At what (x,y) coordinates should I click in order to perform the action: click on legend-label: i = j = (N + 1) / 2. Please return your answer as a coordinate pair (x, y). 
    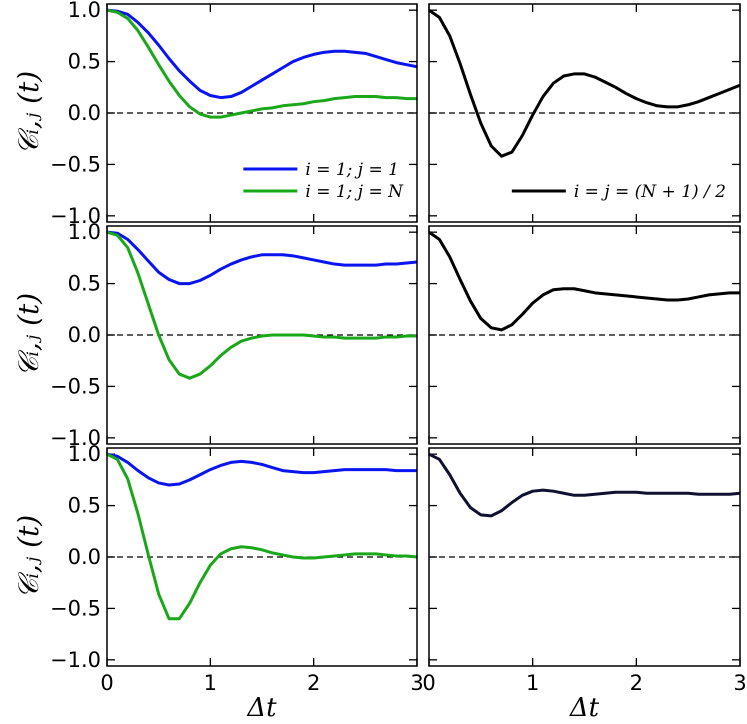
    Looking at the image, I should click on (650, 192).